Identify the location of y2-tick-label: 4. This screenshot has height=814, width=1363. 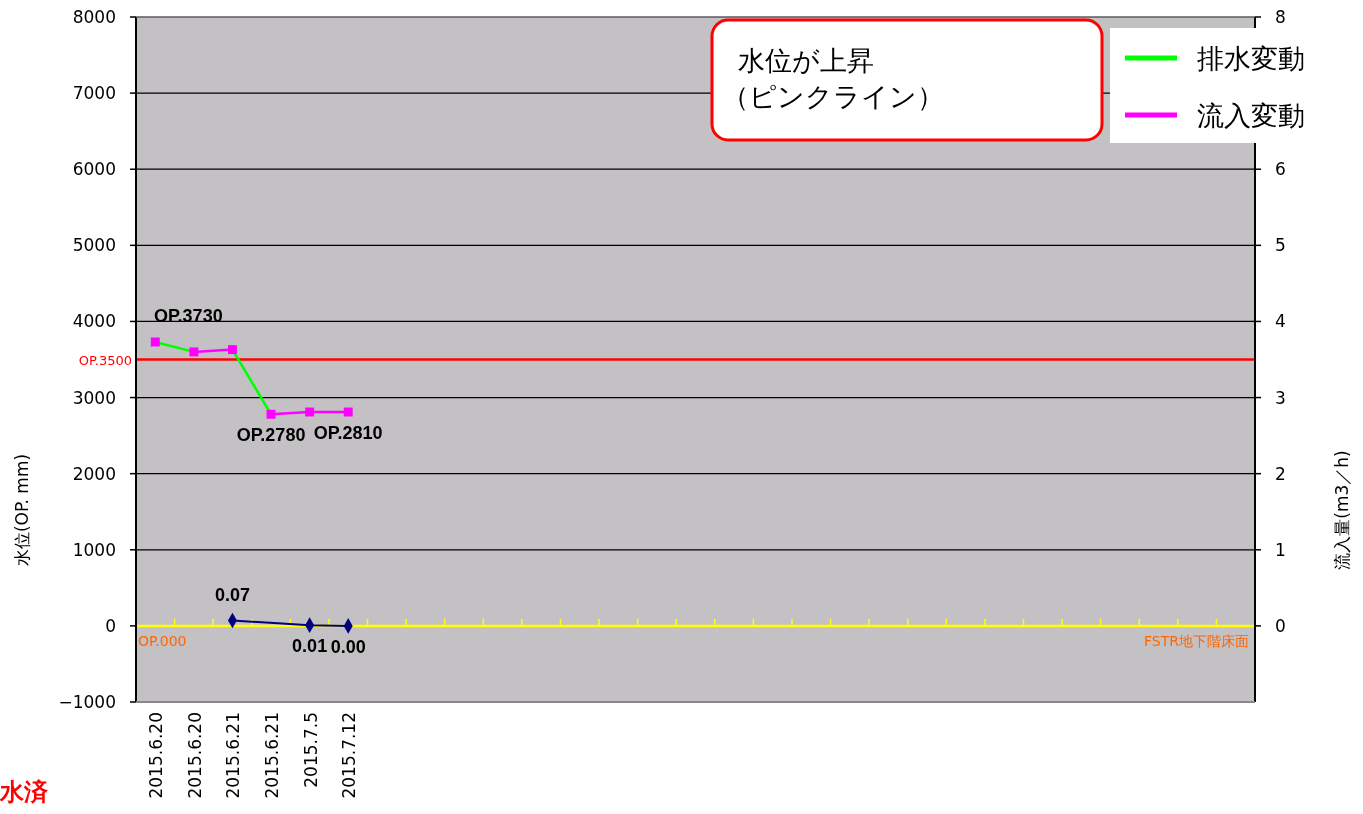
(1280, 321).